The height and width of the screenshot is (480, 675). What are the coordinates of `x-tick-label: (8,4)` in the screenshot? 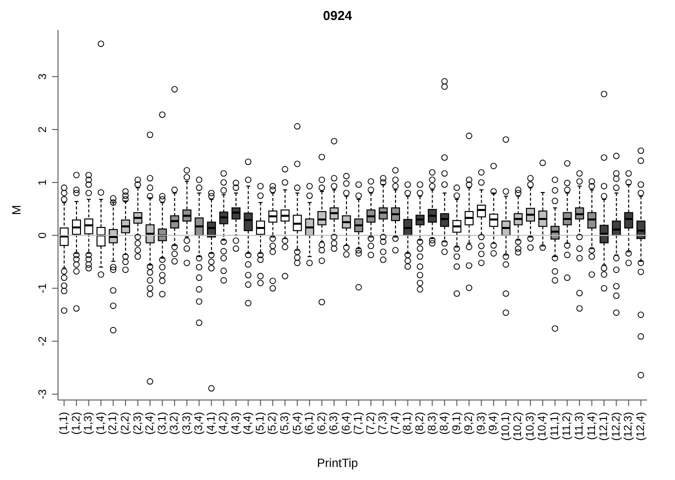 It's located at (444, 423).